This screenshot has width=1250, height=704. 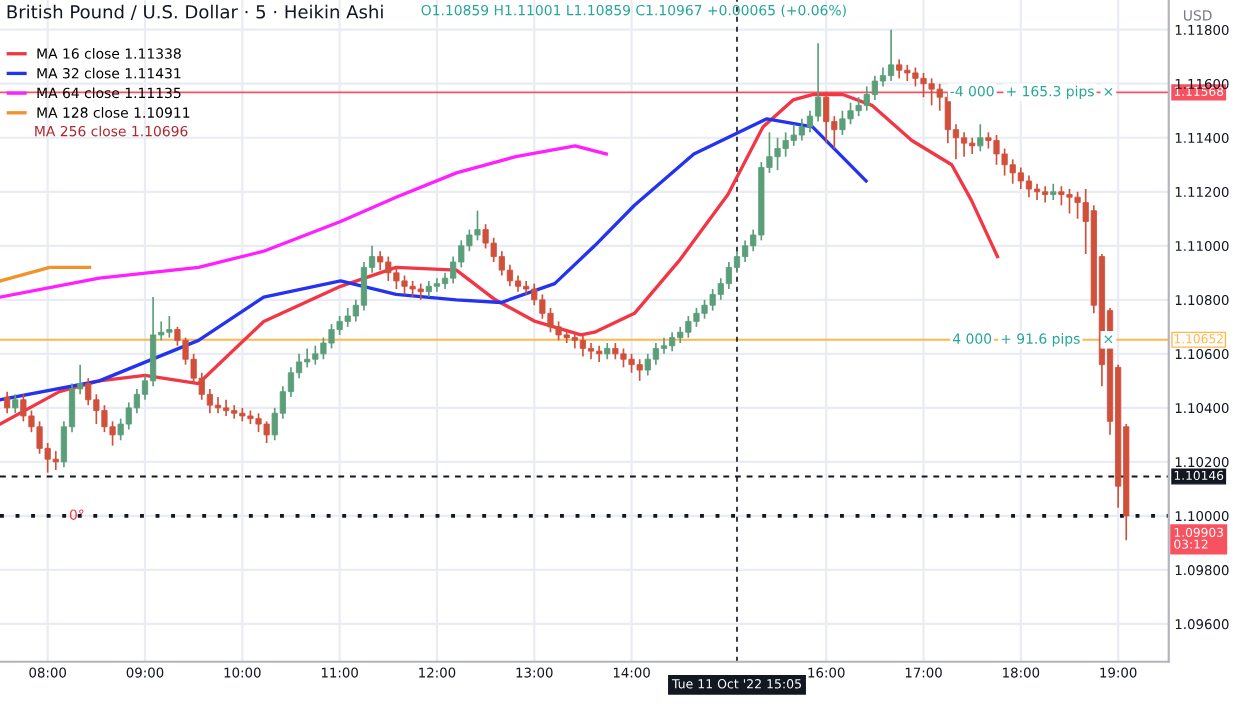 I want to click on line-series, so click(x=304, y=221).